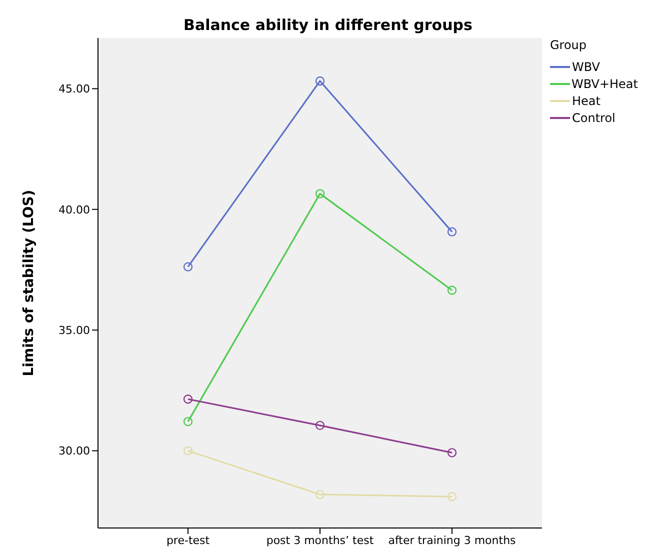  Describe the element at coordinates (74, 209) in the screenshot. I see `y-tick-label: 40.00` at that location.